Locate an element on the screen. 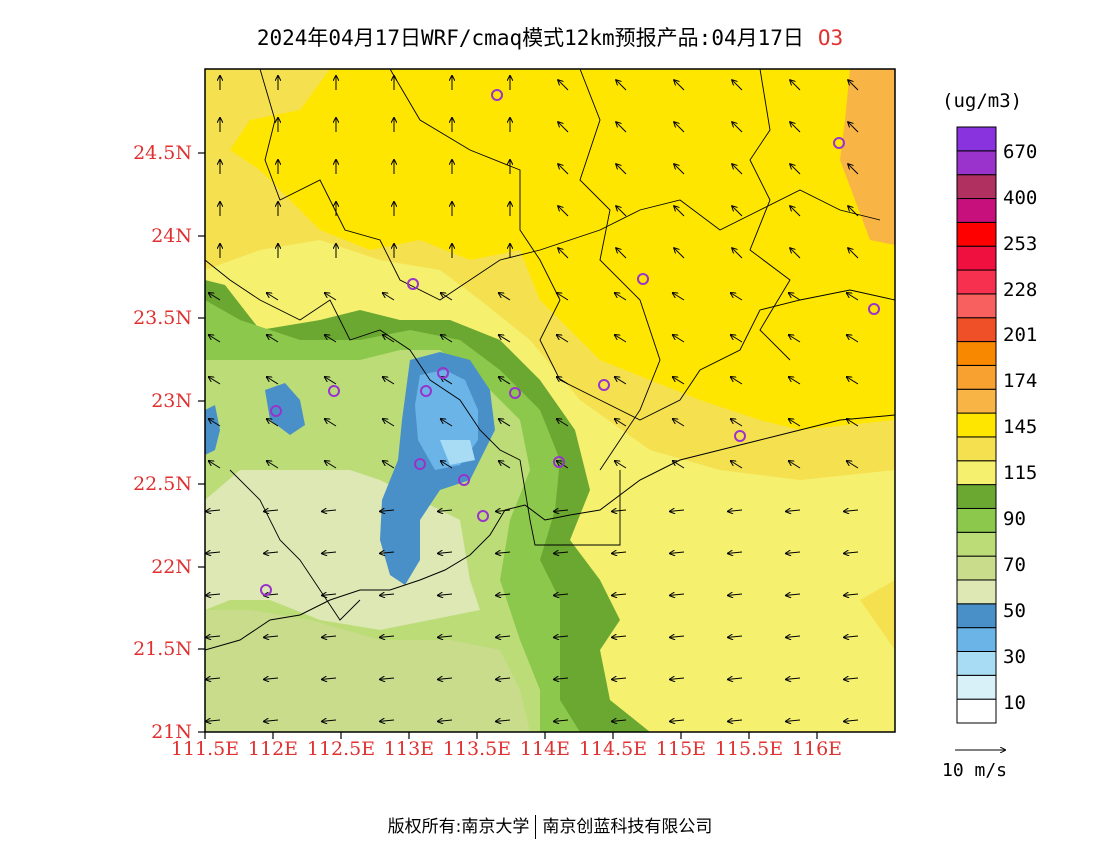  legend-label: 50 is located at coordinates (1014, 611).